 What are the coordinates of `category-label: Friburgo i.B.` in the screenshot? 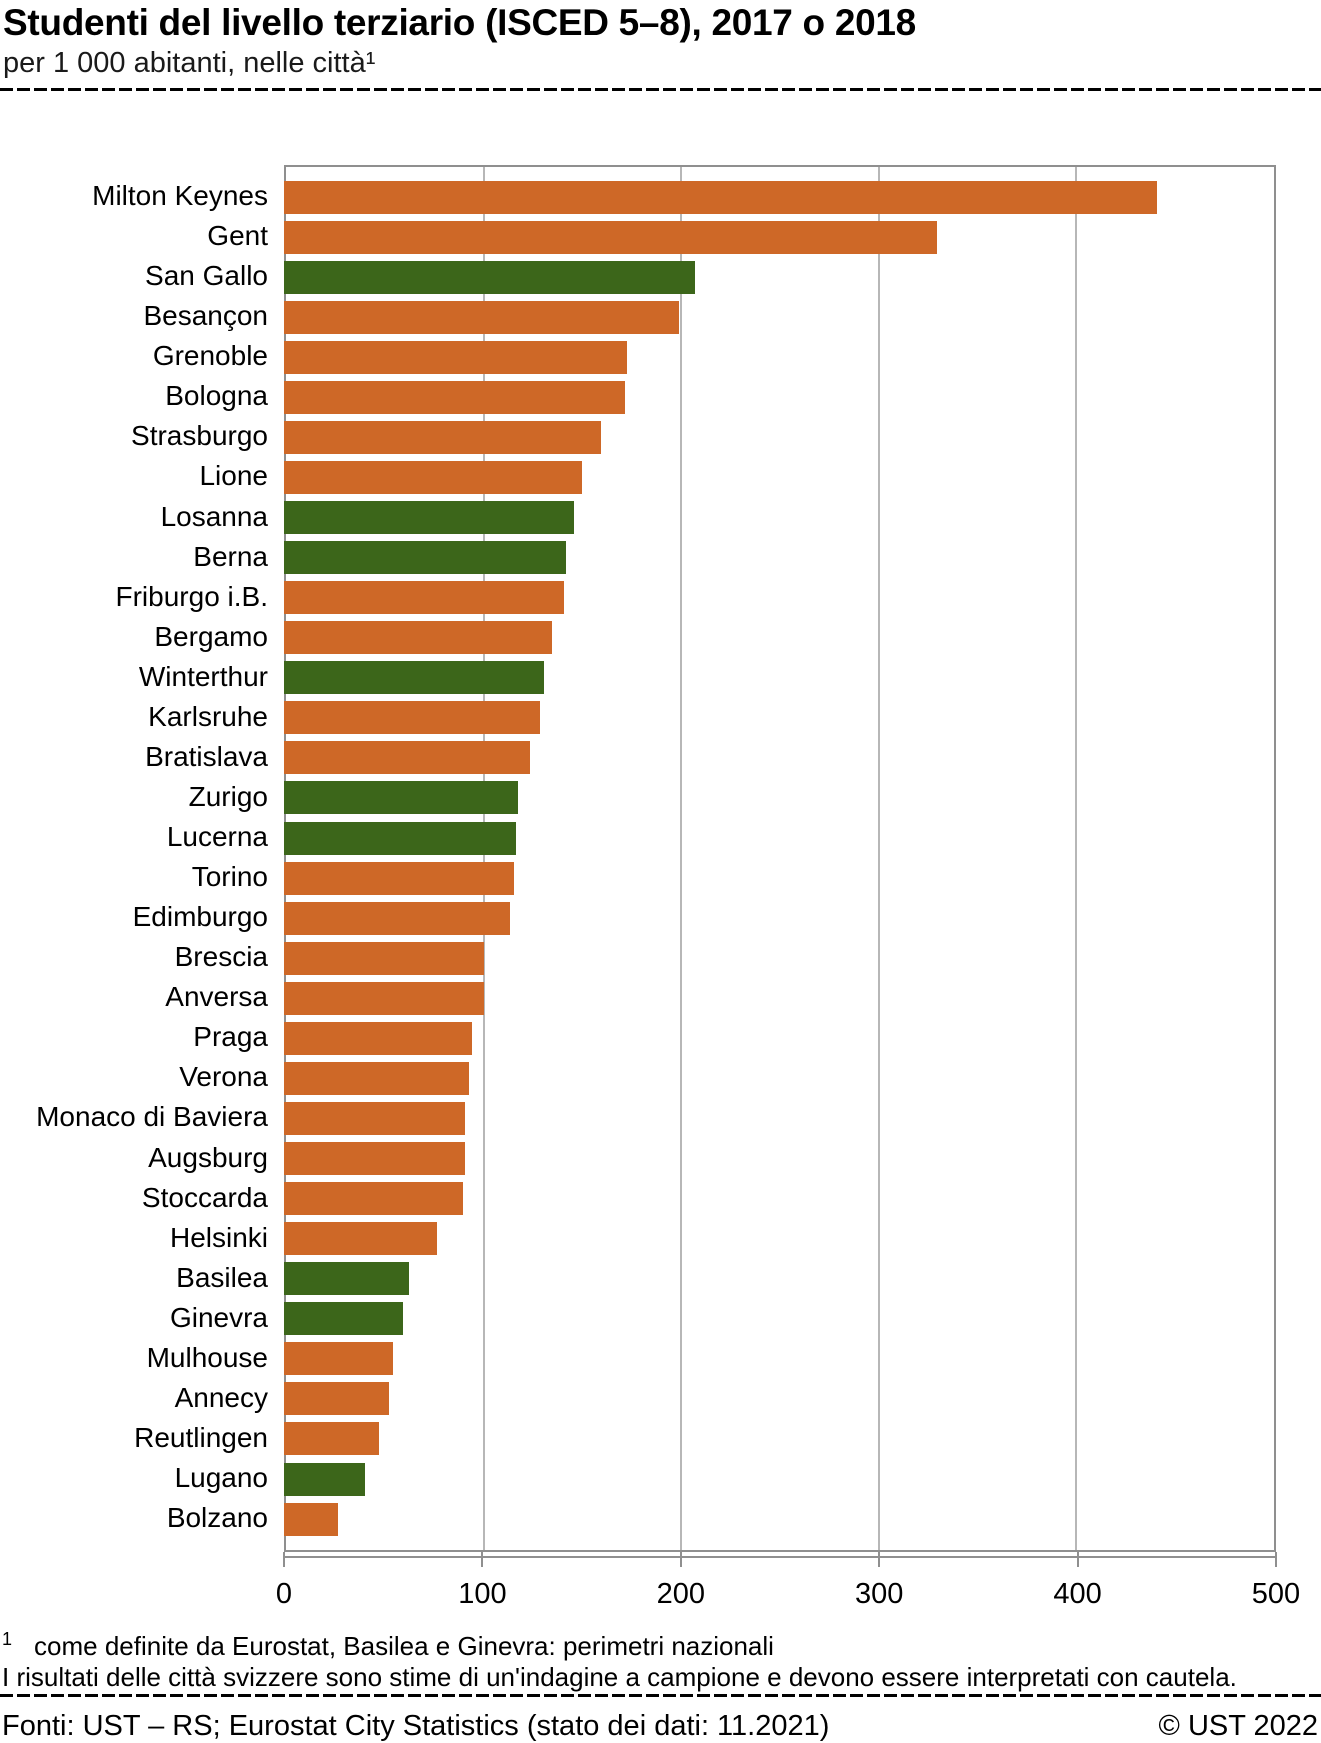 It's located at (192, 596).